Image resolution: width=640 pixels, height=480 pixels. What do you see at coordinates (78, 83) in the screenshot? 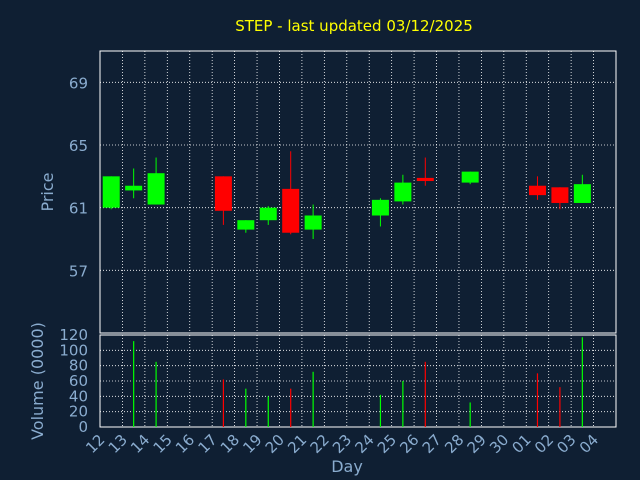
I see `price-tick-label: 69` at bounding box center [78, 83].